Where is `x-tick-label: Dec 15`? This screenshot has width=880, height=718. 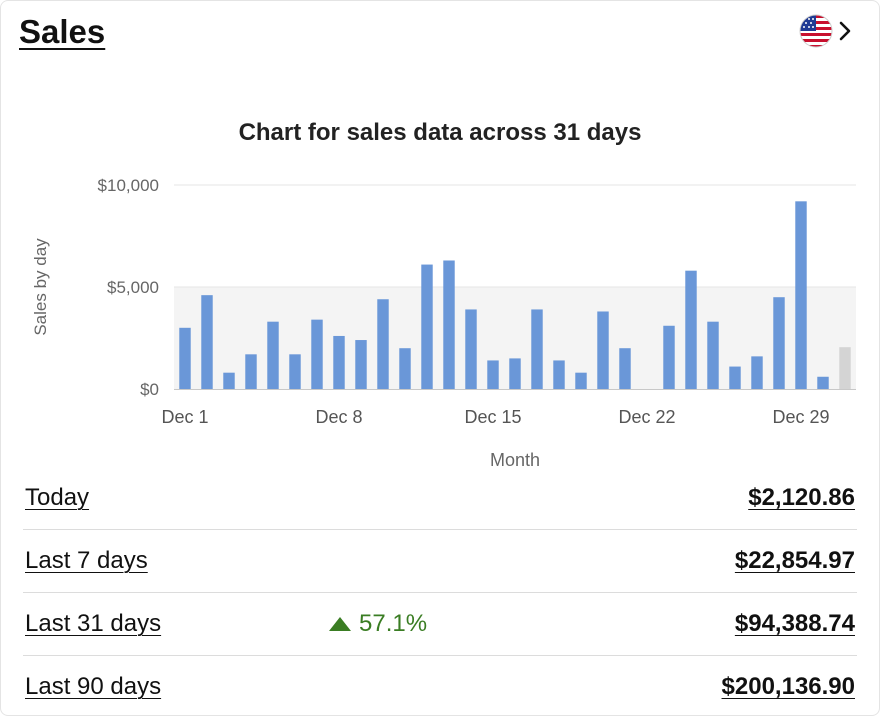
x-tick-label: Dec 15 is located at coordinates (492, 417).